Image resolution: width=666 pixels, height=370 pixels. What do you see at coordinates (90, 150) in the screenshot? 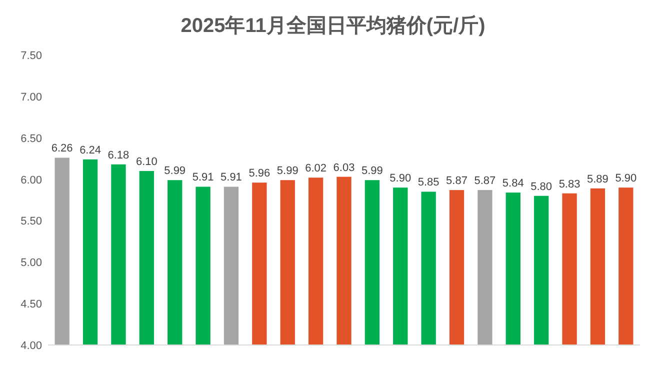
I see `data-label: 6.24` at bounding box center [90, 150].